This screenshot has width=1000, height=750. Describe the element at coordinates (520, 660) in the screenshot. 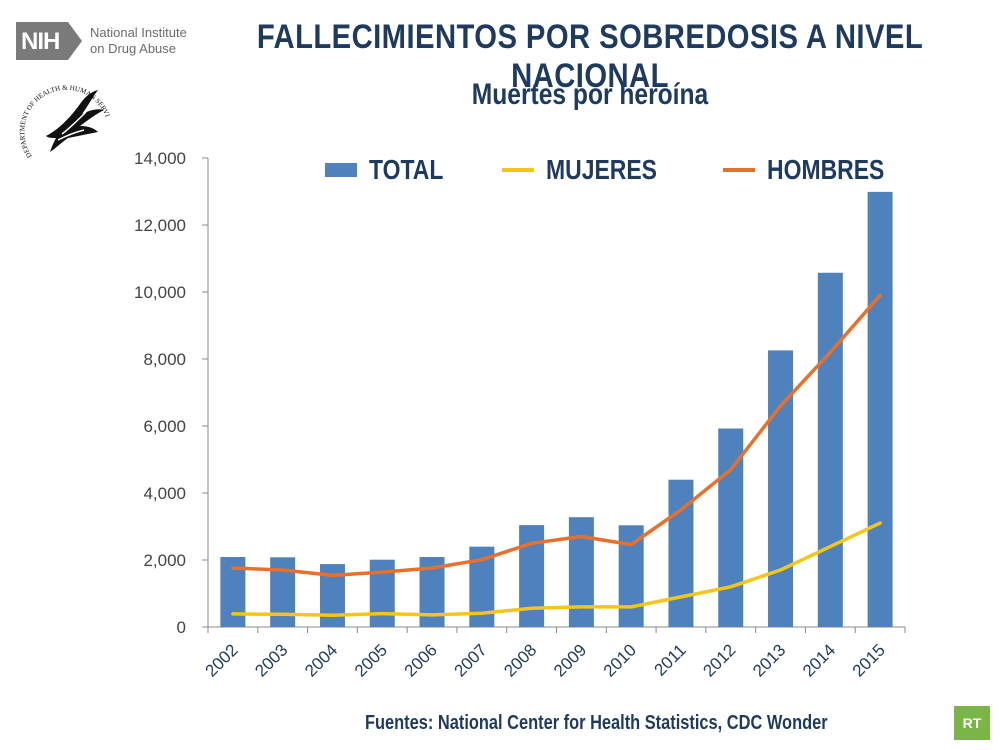

I see `x-tick-label: 2008` at that location.